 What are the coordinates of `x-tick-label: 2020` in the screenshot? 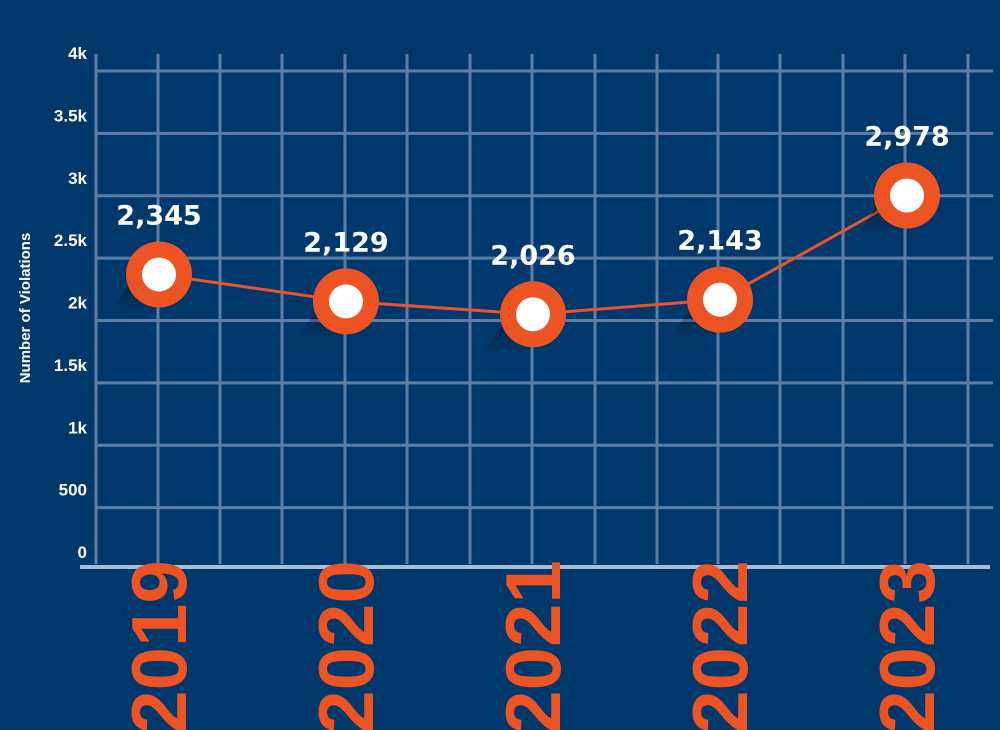 It's located at (346, 645).